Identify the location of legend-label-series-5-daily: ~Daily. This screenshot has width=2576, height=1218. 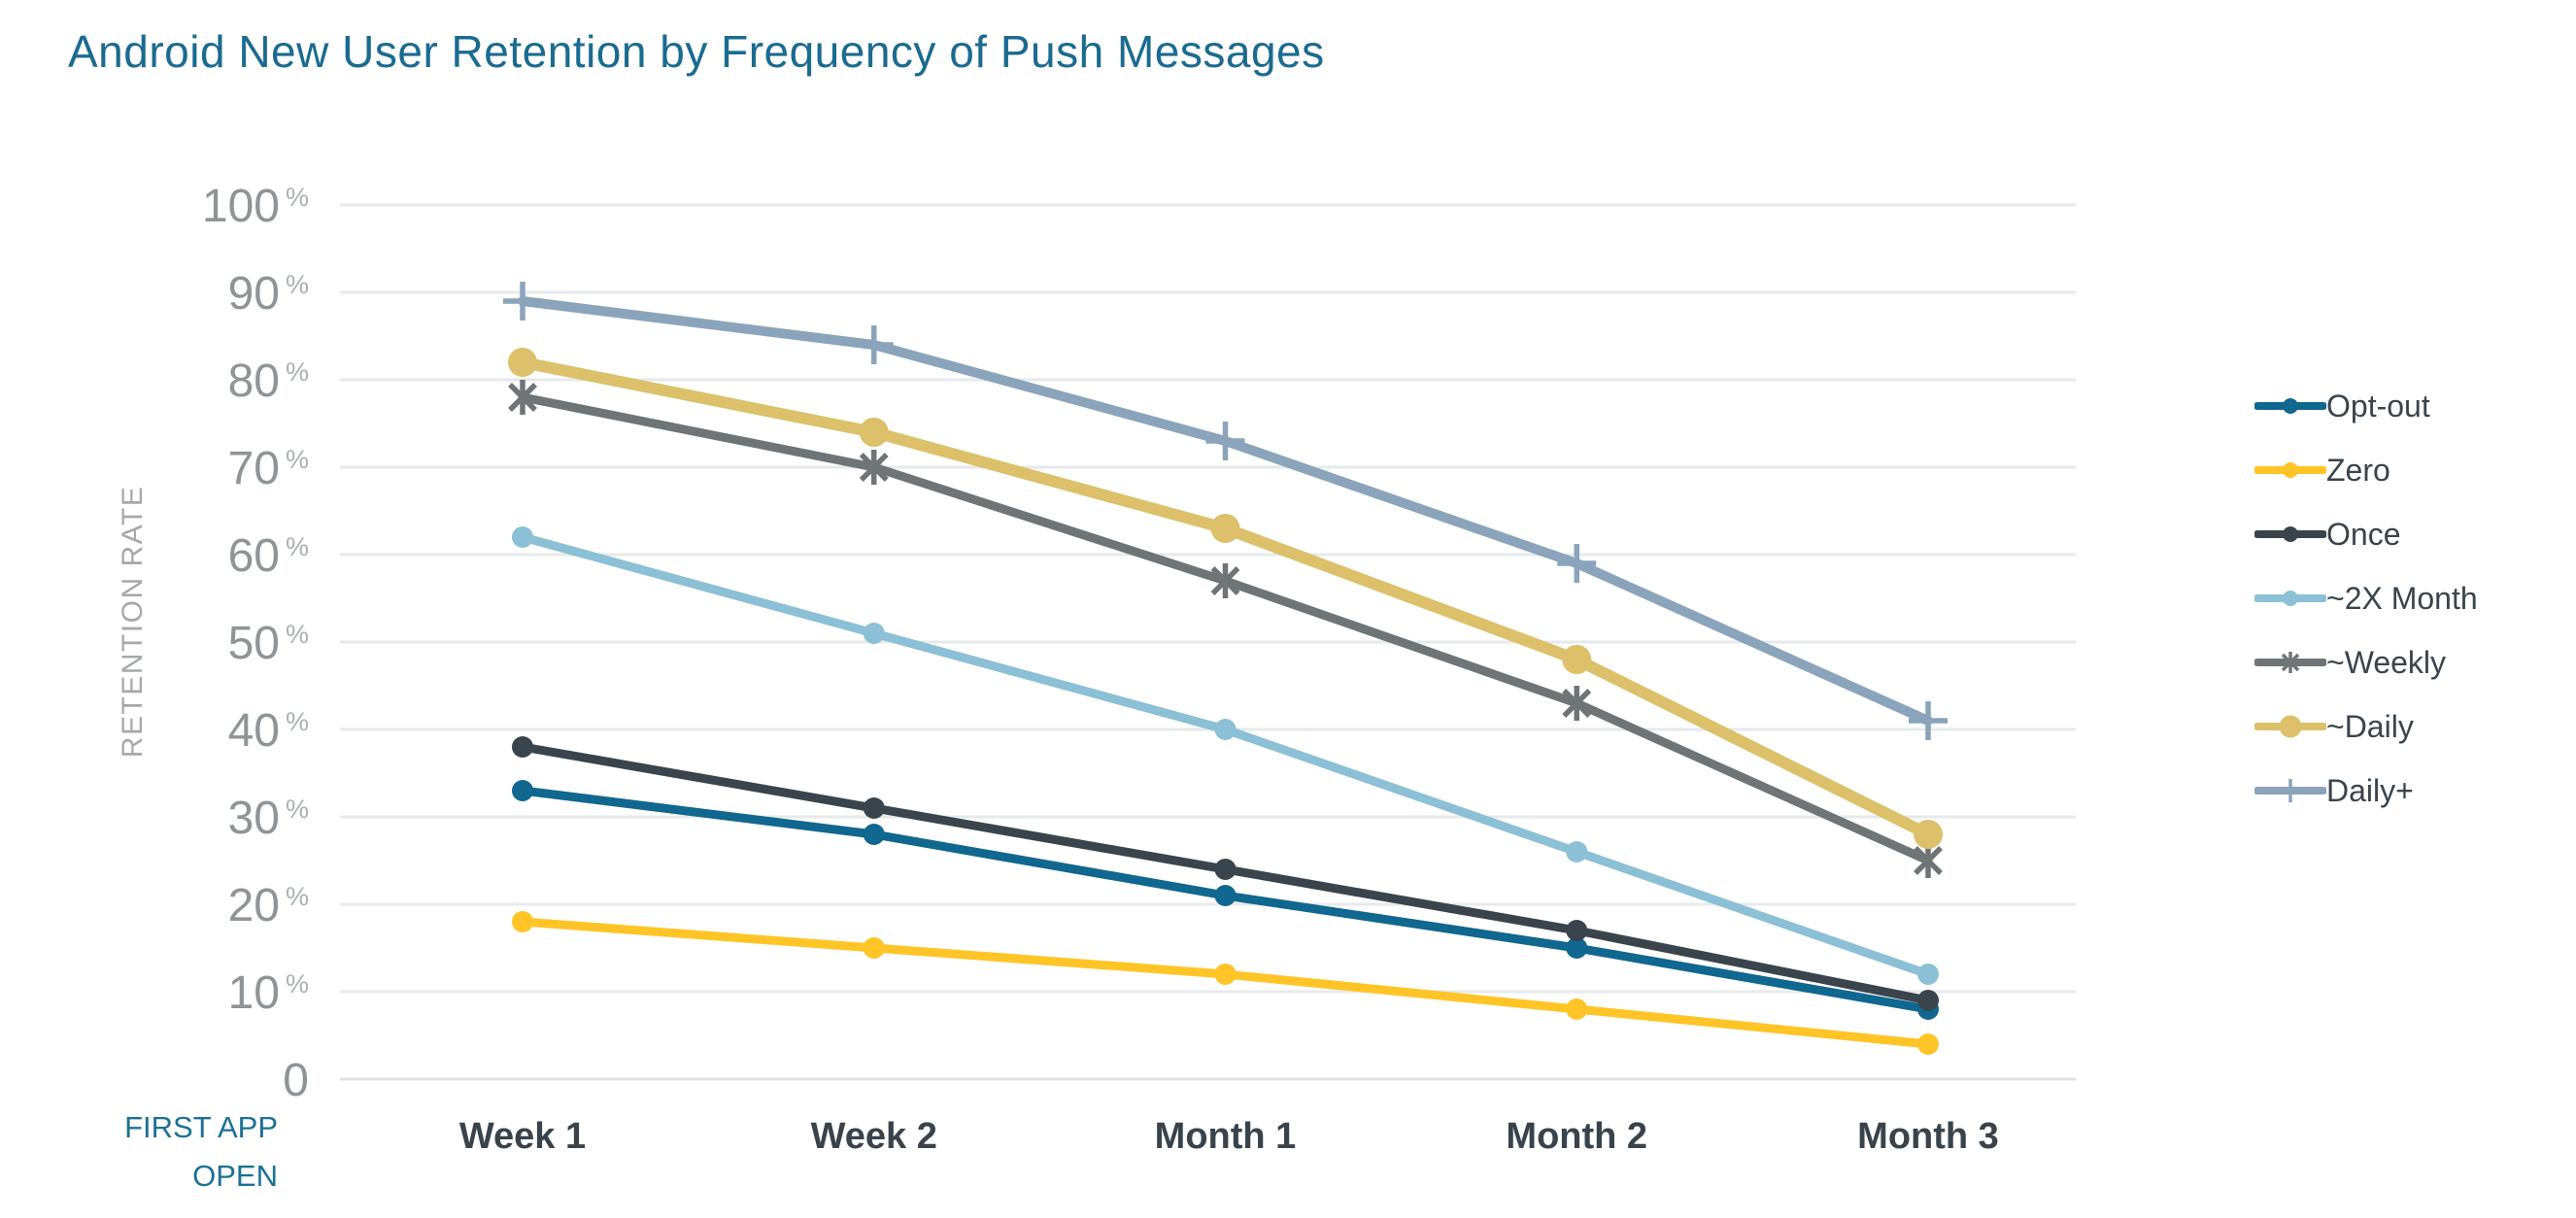
(2370, 726).